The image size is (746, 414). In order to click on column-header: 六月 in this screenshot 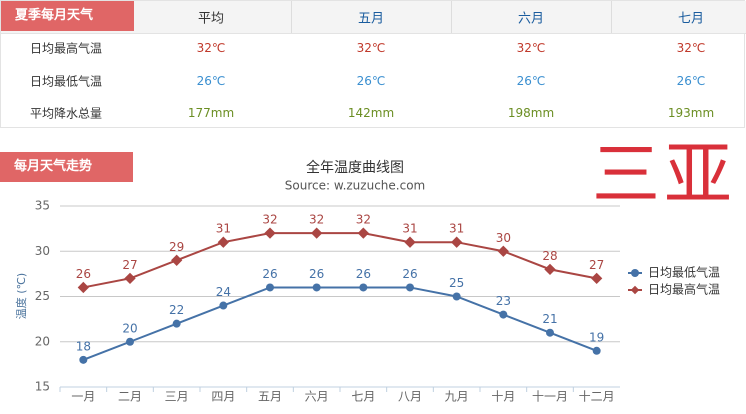, I will do `click(531, 19)`.